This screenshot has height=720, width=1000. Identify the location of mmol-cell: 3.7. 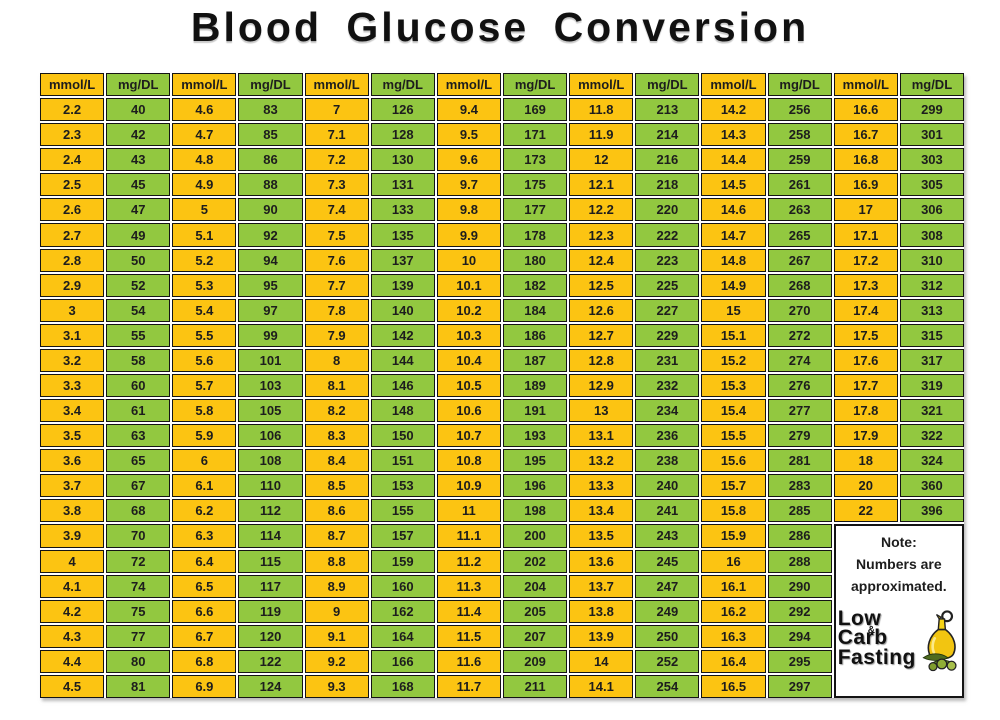
(72, 486).